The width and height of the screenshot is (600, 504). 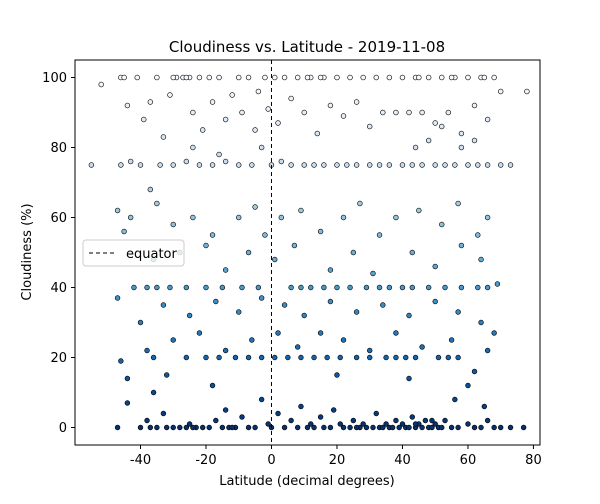 I want to click on x-tick-label: -40, so click(x=140, y=460).